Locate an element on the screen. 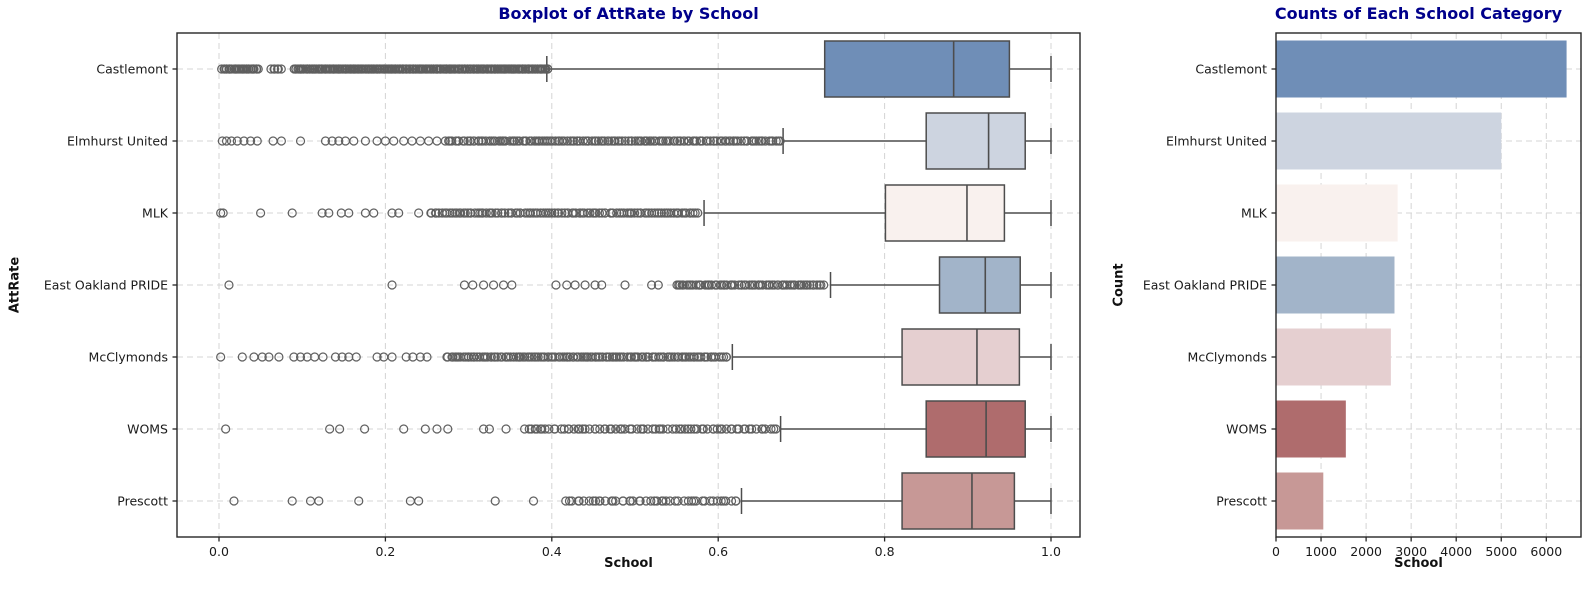 This screenshot has height=590, width=1589. category-label: McClymonds is located at coordinates (128, 357).